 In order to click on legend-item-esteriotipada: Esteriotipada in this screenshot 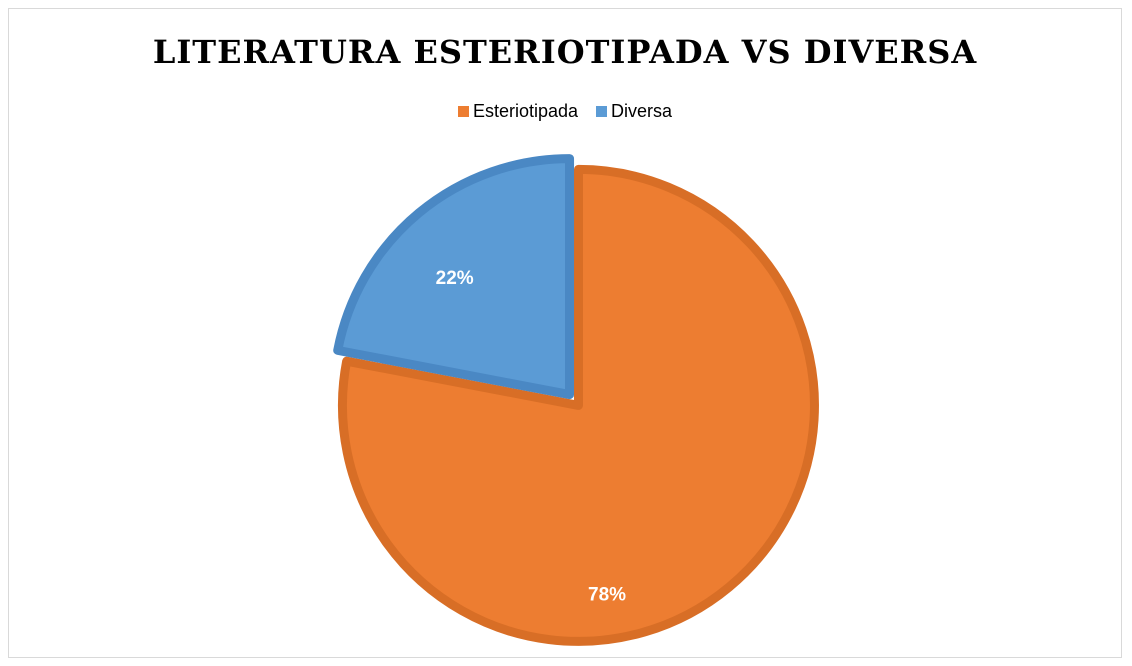, I will do `click(518, 111)`.